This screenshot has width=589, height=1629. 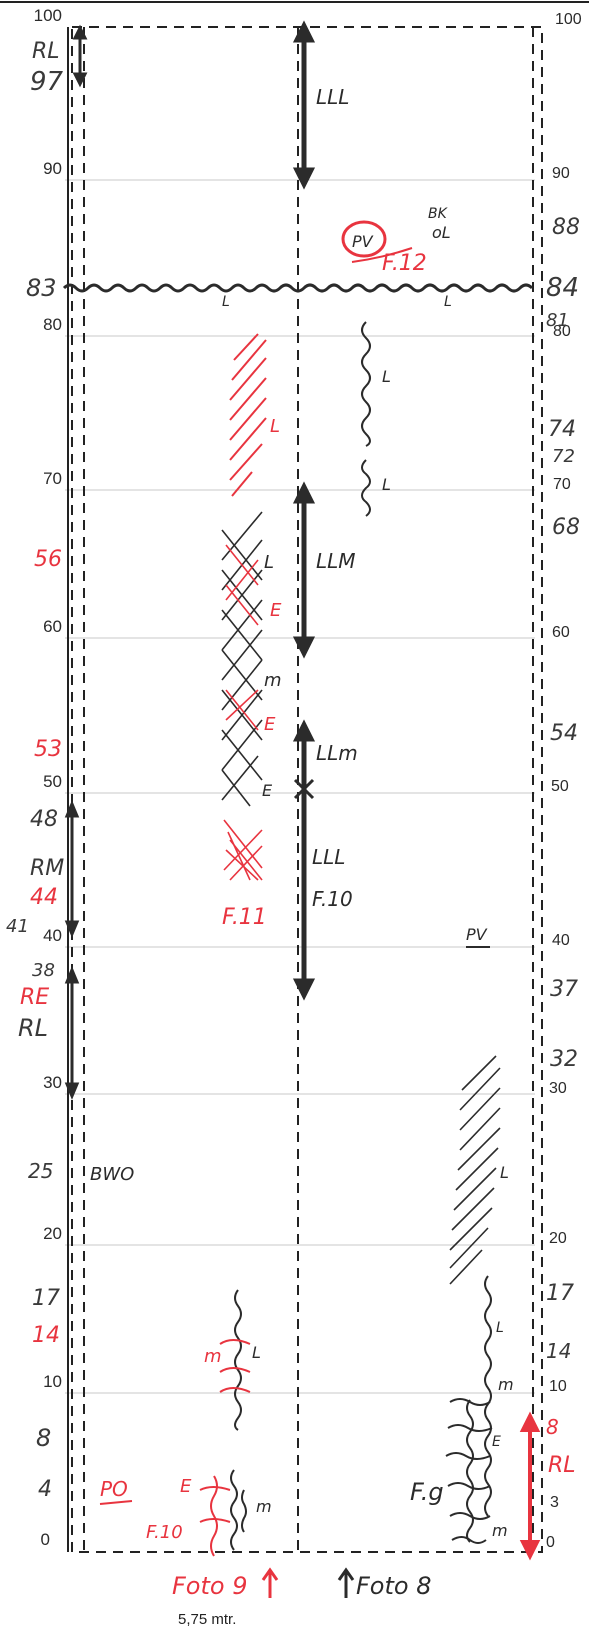 I want to click on note-25: 25, so click(x=40, y=1171).